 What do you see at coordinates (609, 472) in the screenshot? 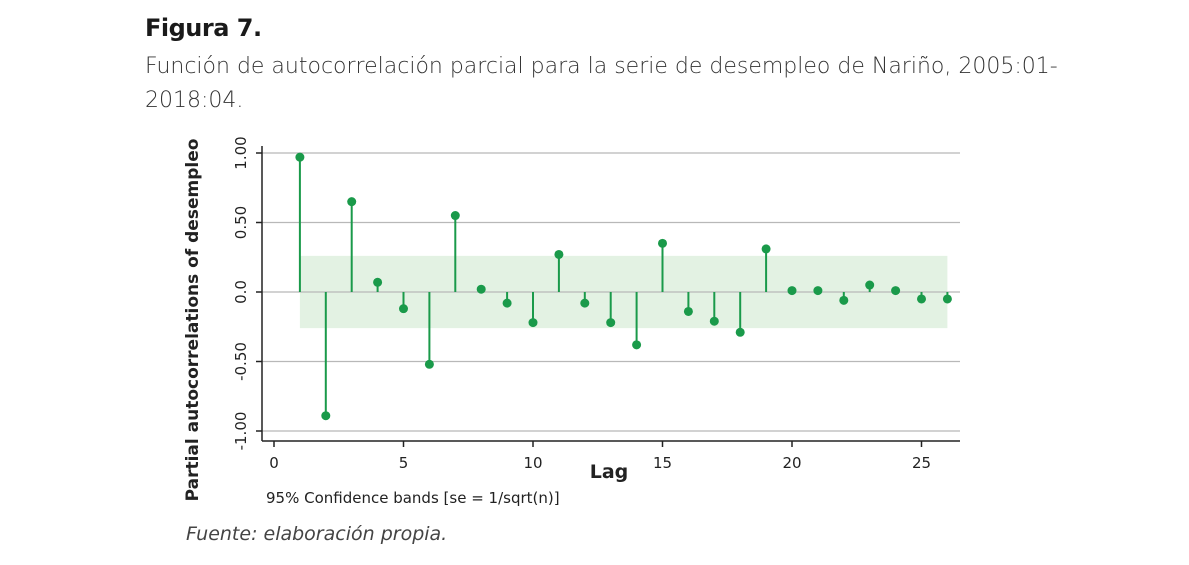
I see `x-axis-label: Lag` at bounding box center [609, 472].